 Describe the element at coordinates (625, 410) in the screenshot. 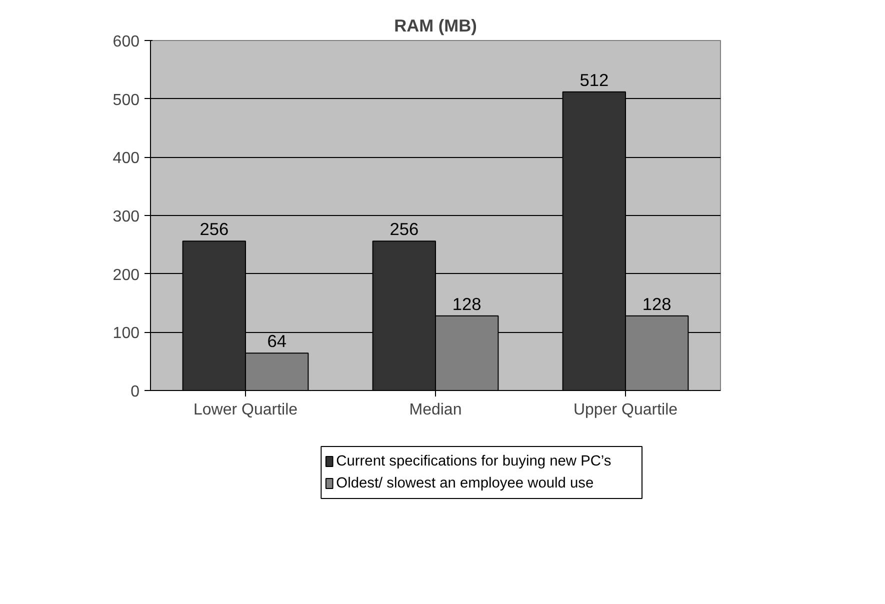

I see `x-tick-label: Upper Quartile` at that location.